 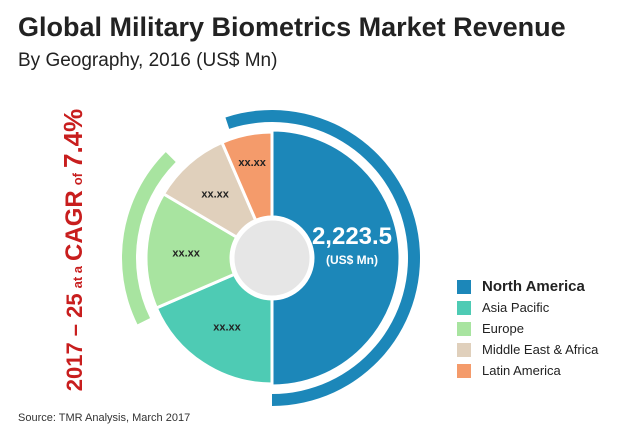 I want to click on cagr-vertical-label: 2017 – 25 at a CAGR of 7.4%, so click(x=73, y=250).